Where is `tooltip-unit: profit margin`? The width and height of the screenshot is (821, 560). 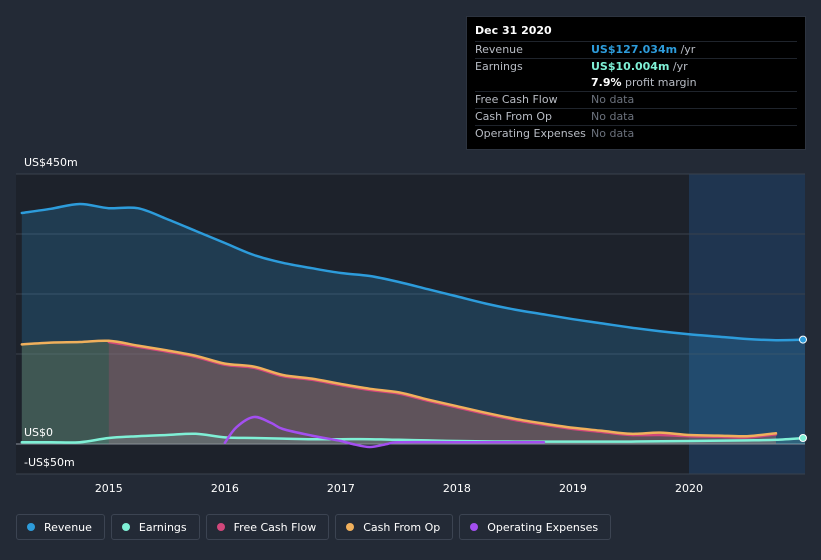 tooltip-unit: profit margin is located at coordinates (661, 82).